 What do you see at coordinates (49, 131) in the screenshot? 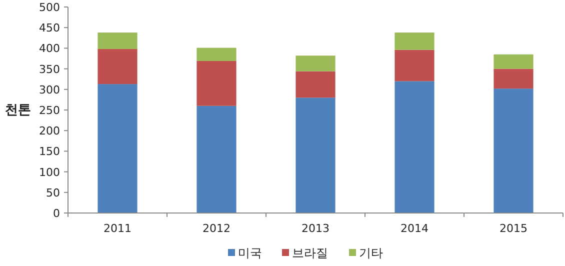
I see `y-tick-label: 200` at bounding box center [49, 131].